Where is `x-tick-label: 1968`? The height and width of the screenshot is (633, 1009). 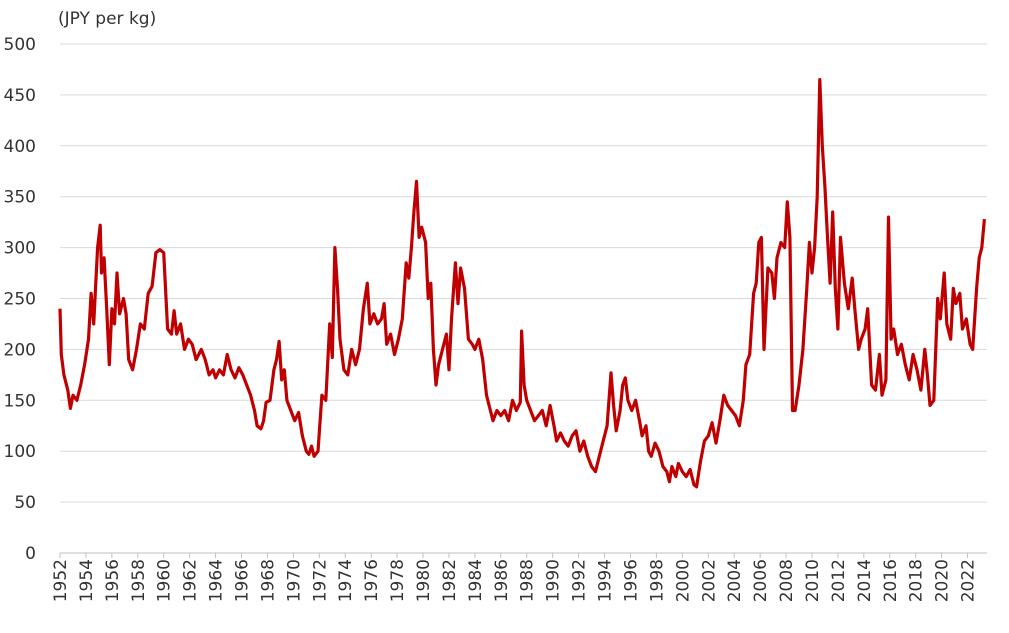
x-tick-label: 1968 is located at coordinates (268, 580).